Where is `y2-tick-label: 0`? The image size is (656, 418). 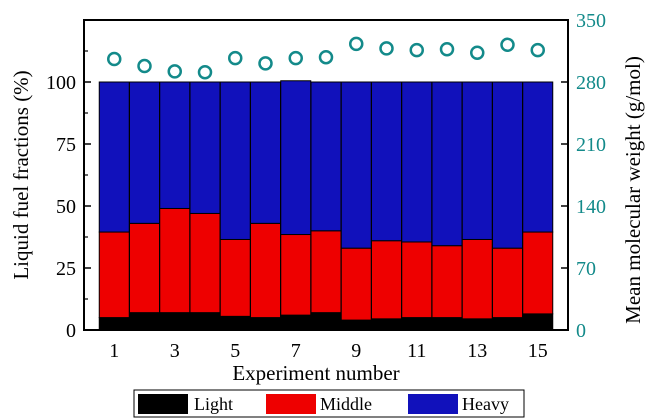 y2-tick-label: 0 is located at coordinates (581, 331).